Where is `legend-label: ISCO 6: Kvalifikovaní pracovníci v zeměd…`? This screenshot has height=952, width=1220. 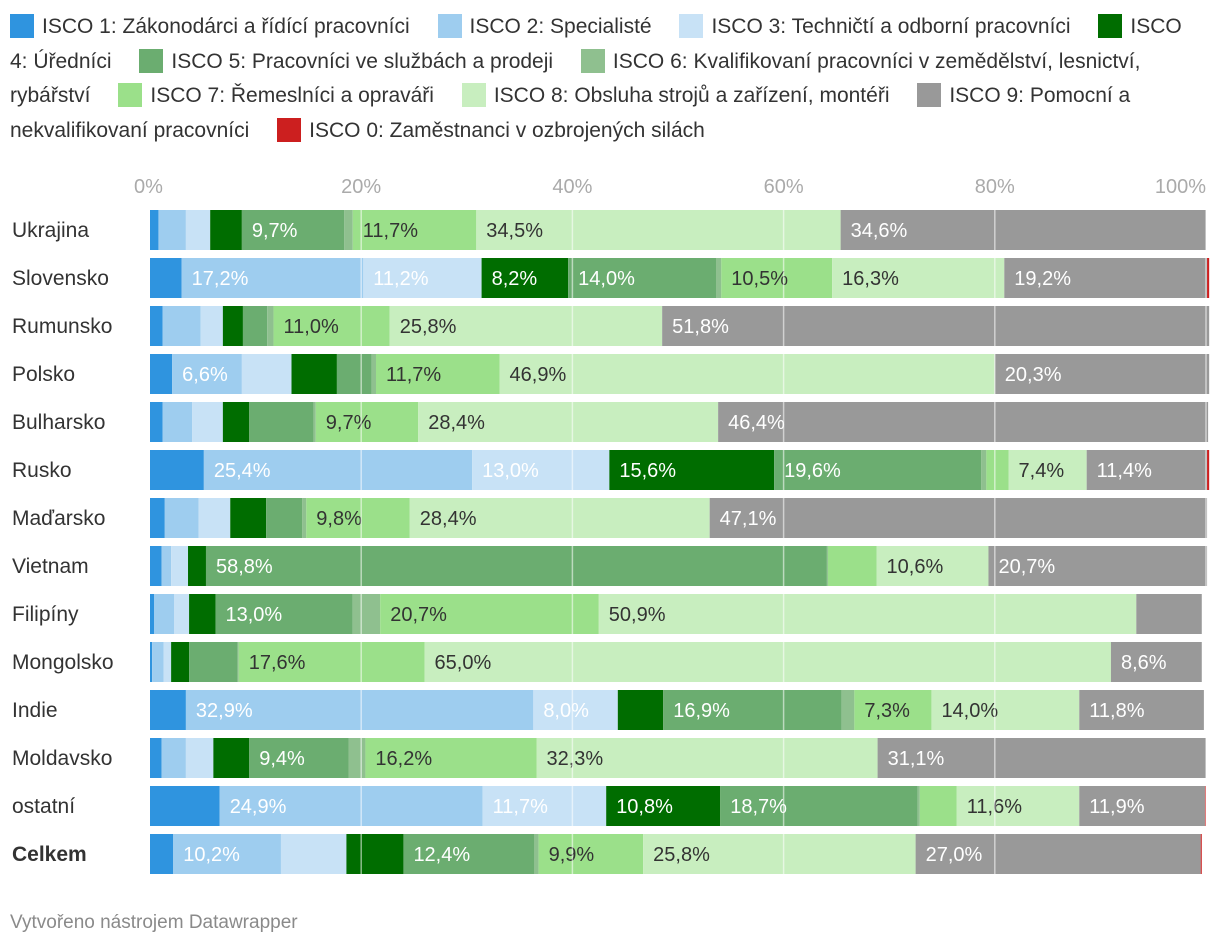
legend-label: ISCO 6: Kvalifikovaní pracovníci v zeměd… is located at coordinates (575, 78).